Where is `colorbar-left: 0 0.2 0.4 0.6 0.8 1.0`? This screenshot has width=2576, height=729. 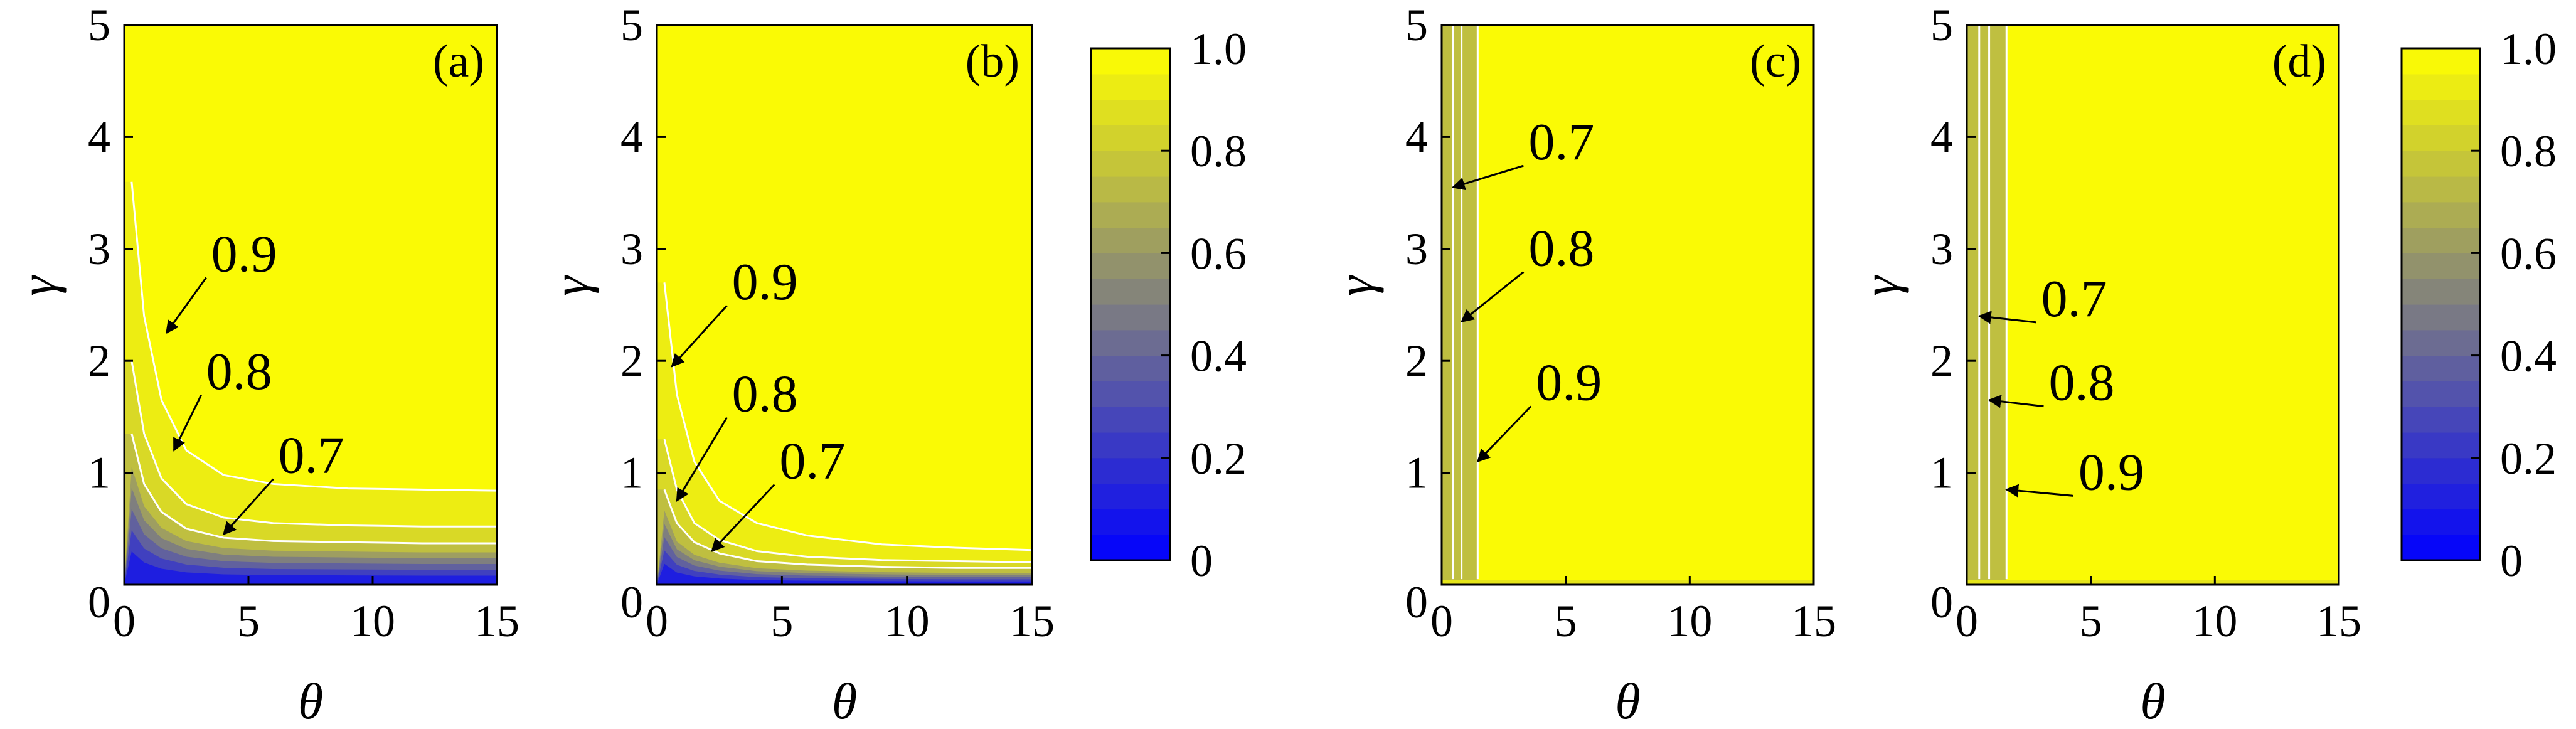
colorbar-left: 0 0.2 0.4 0.6 0.8 1.0 is located at coordinates (1168, 305).